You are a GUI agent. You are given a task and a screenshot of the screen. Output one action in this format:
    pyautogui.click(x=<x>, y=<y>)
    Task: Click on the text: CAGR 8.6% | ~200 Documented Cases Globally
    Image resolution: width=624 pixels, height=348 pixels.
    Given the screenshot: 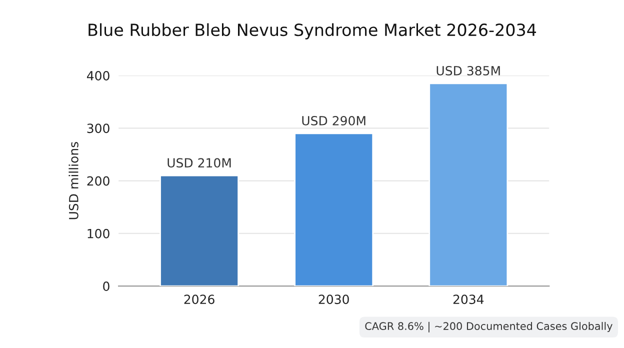 What is the action you would take?
    pyautogui.click(x=488, y=327)
    